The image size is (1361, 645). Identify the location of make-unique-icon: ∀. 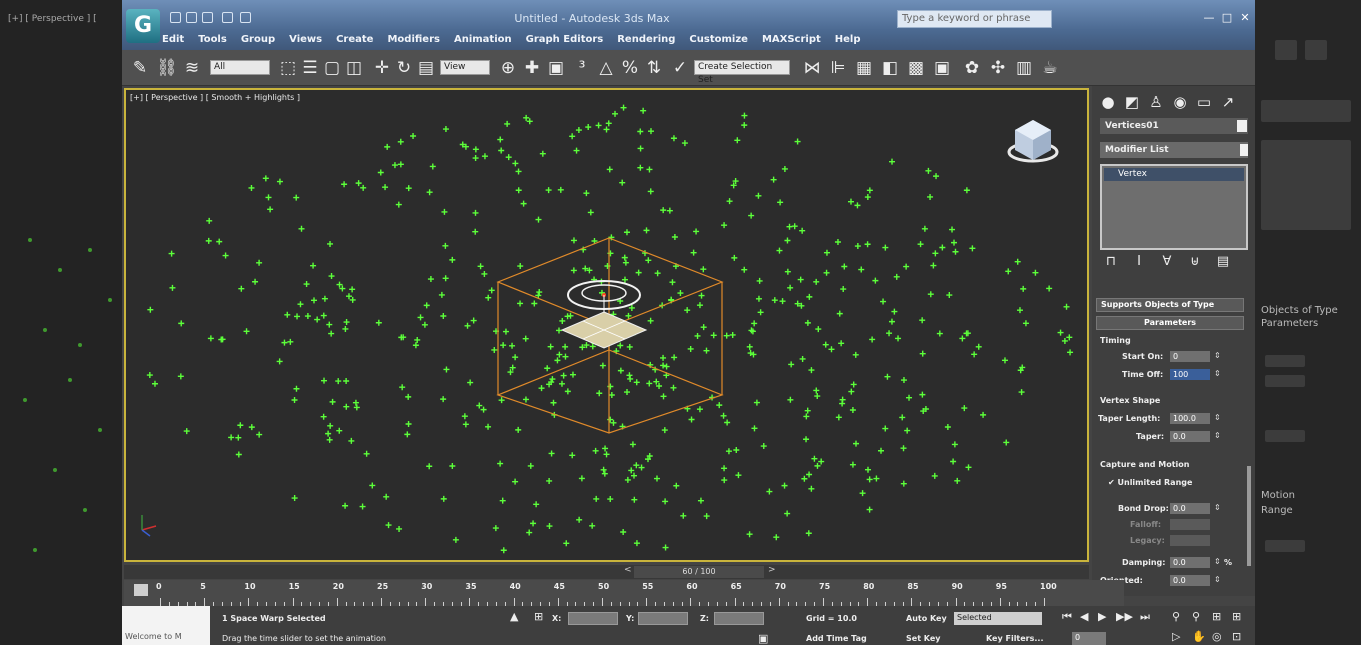
(1167, 261).